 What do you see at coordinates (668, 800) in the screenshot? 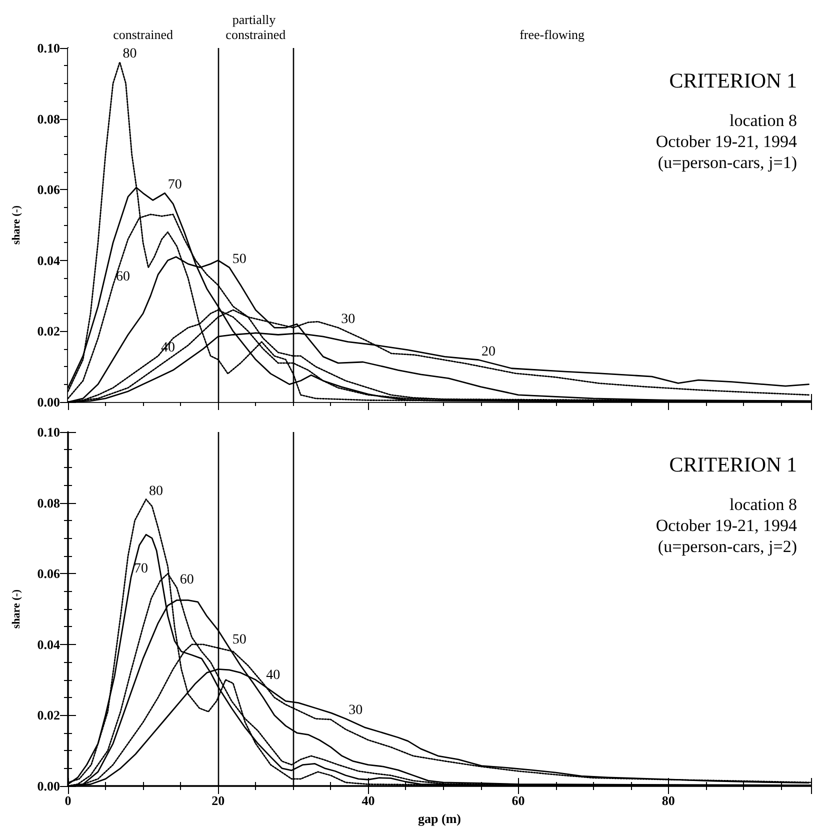
I see `x-tick-label: 80` at bounding box center [668, 800].